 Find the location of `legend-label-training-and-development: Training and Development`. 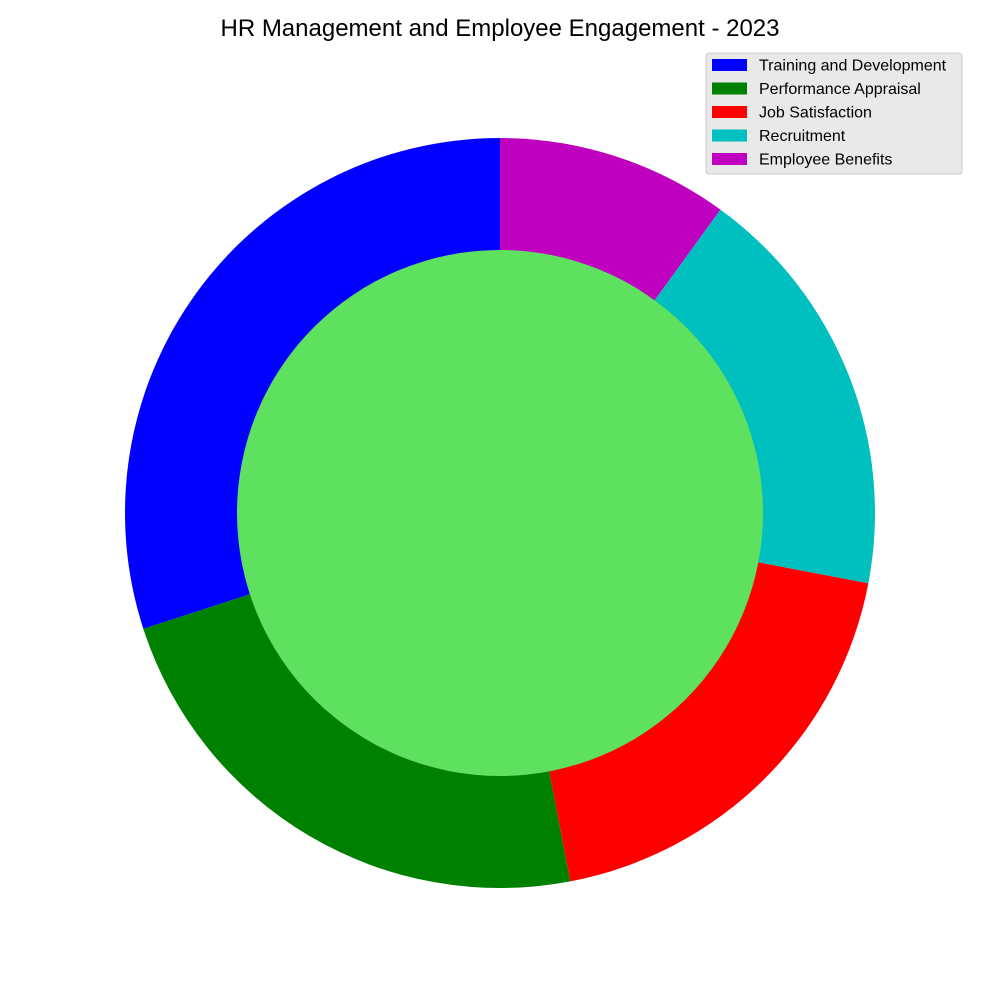

legend-label-training-and-development: Training and Development is located at coordinates (853, 66).